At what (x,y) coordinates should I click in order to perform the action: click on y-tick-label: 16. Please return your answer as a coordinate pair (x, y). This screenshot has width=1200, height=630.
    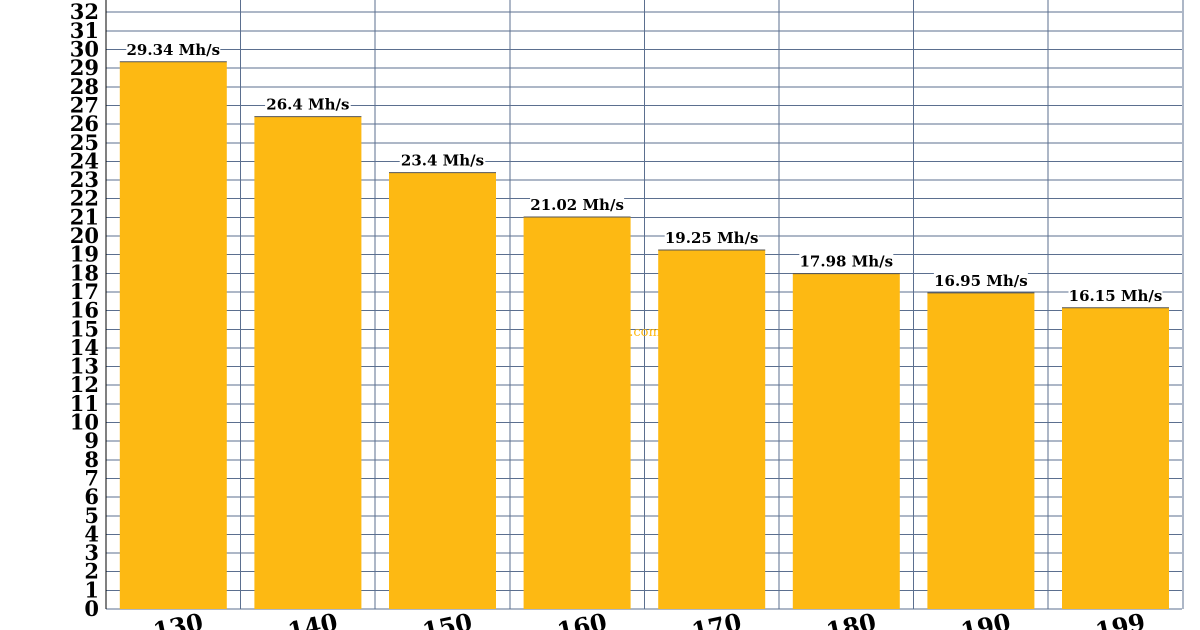
    Looking at the image, I should click on (84, 310).